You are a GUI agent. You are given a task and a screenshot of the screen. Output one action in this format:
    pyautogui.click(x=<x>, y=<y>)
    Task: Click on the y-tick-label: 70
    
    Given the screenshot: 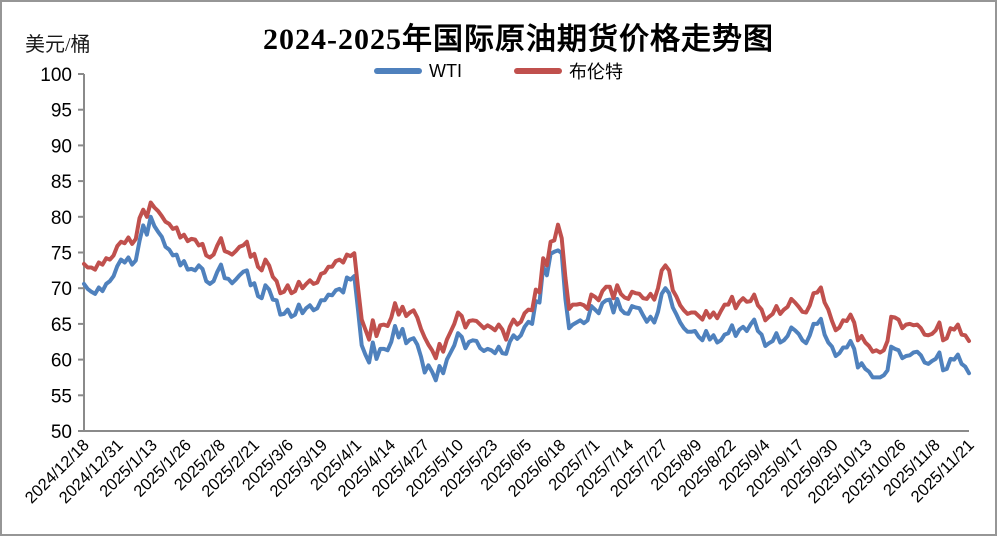 What is the action you would take?
    pyautogui.click(x=61, y=289)
    